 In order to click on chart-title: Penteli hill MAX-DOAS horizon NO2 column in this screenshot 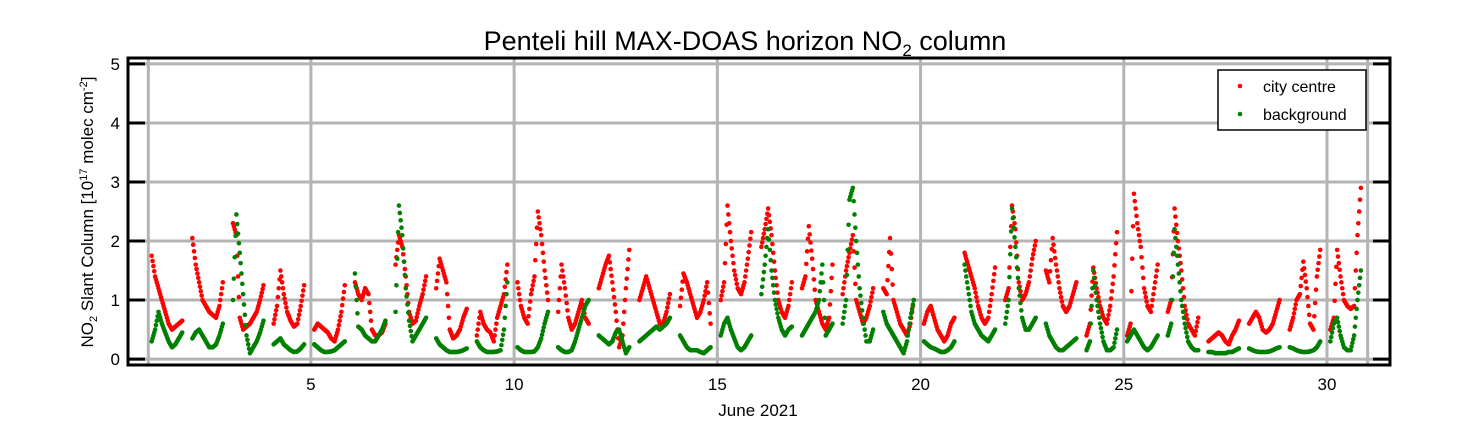, I will do `click(745, 43)`.